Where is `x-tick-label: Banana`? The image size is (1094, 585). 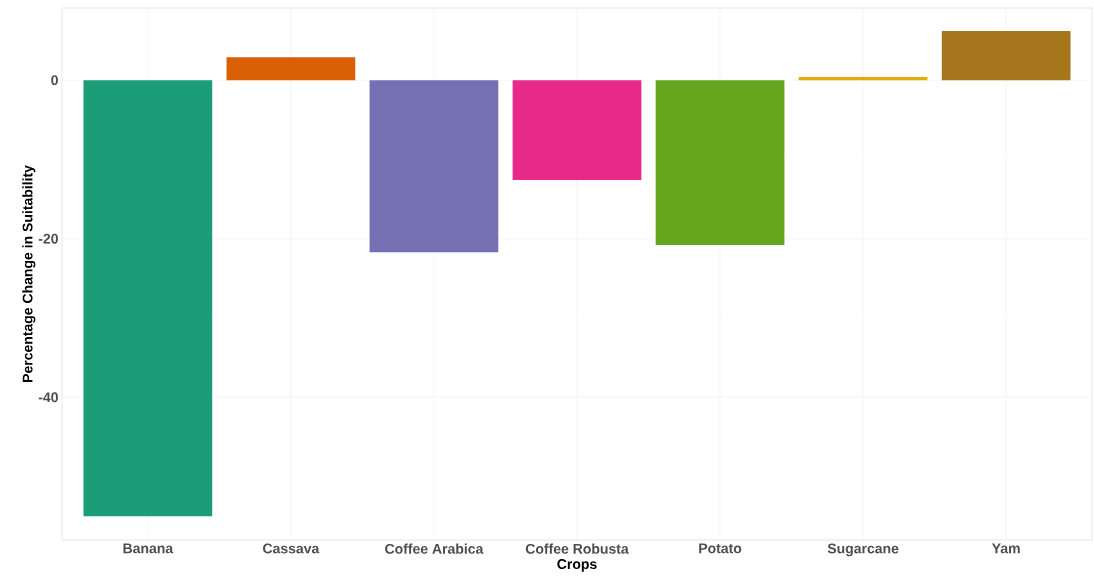 x-tick-label: Banana is located at coordinates (148, 548).